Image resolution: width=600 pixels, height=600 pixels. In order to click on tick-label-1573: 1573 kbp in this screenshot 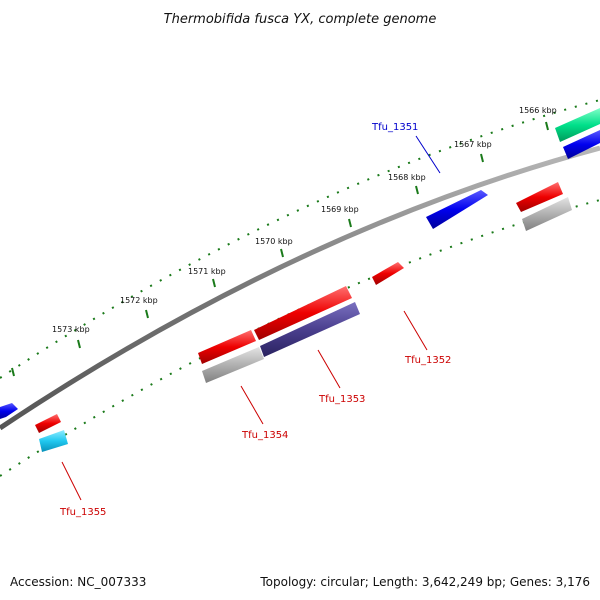, I will do `click(71, 329)`.